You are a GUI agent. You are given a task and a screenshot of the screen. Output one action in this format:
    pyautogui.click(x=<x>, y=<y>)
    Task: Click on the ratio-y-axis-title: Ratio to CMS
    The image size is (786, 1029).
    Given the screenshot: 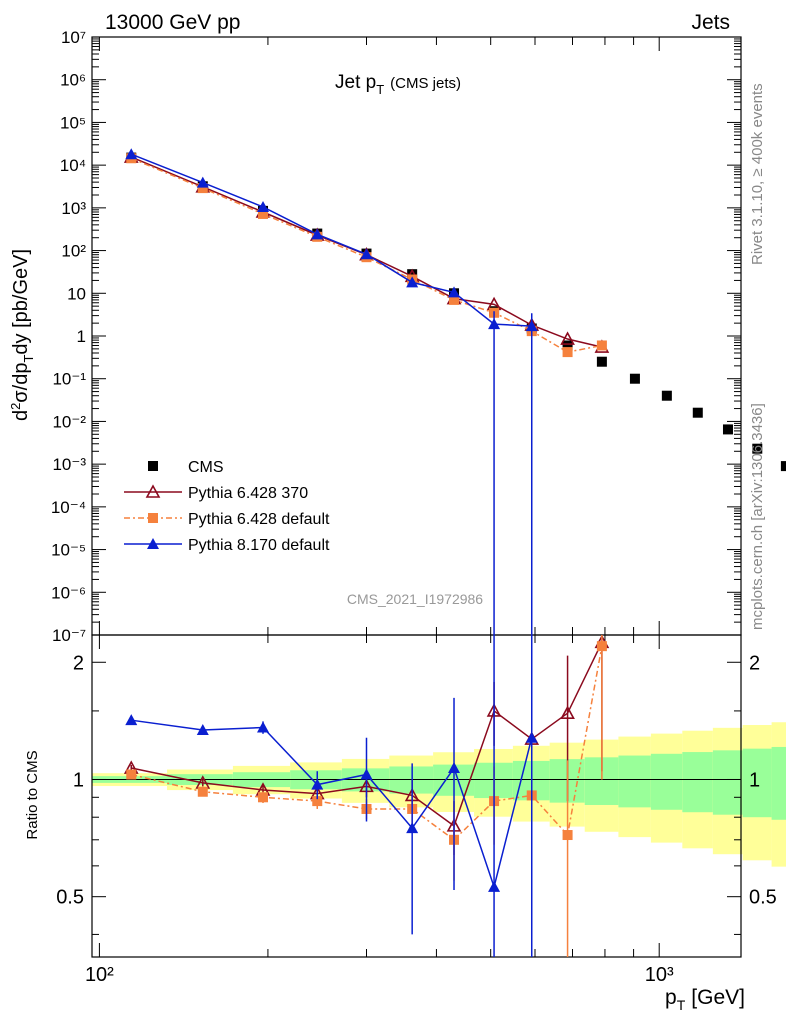 What is the action you would take?
    pyautogui.click(x=32, y=794)
    